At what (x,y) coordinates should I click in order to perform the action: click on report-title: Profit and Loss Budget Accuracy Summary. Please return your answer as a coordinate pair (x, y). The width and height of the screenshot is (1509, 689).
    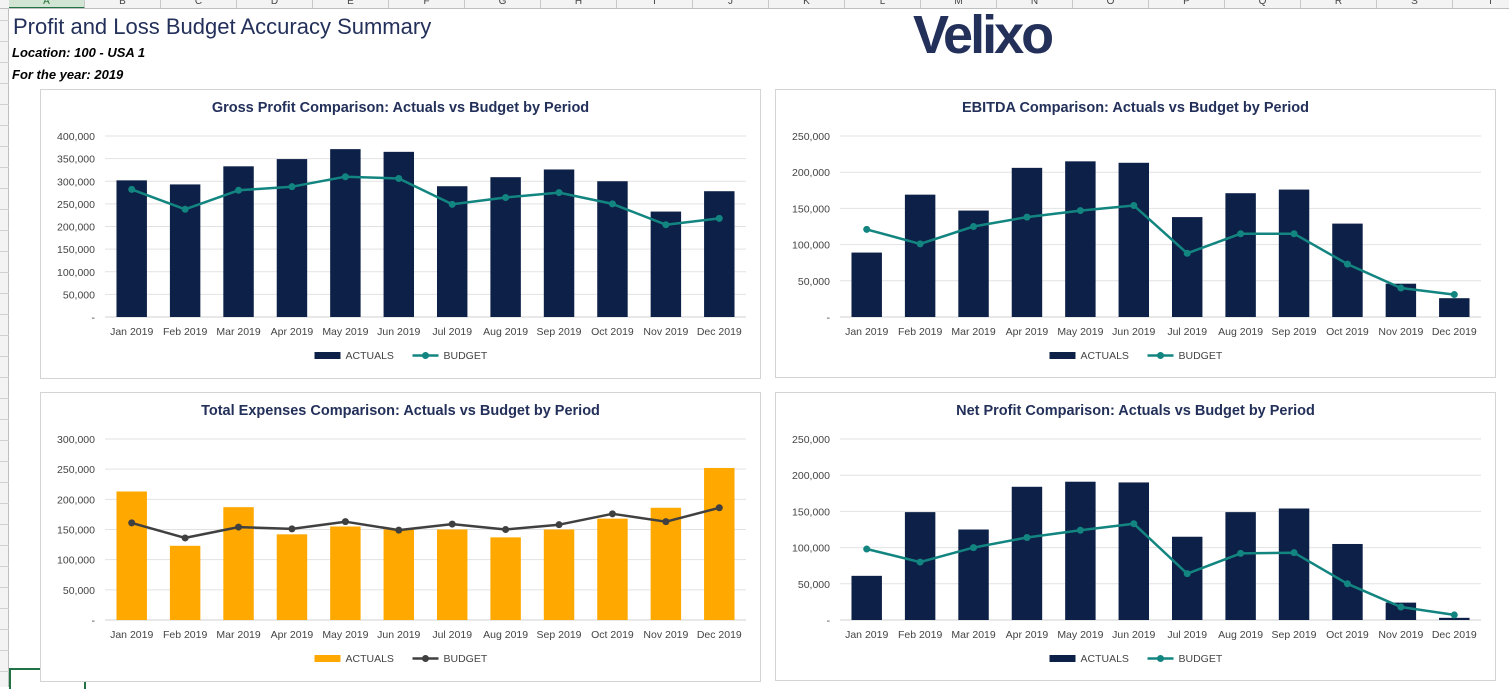
    Looking at the image, I should click on (222, 26).